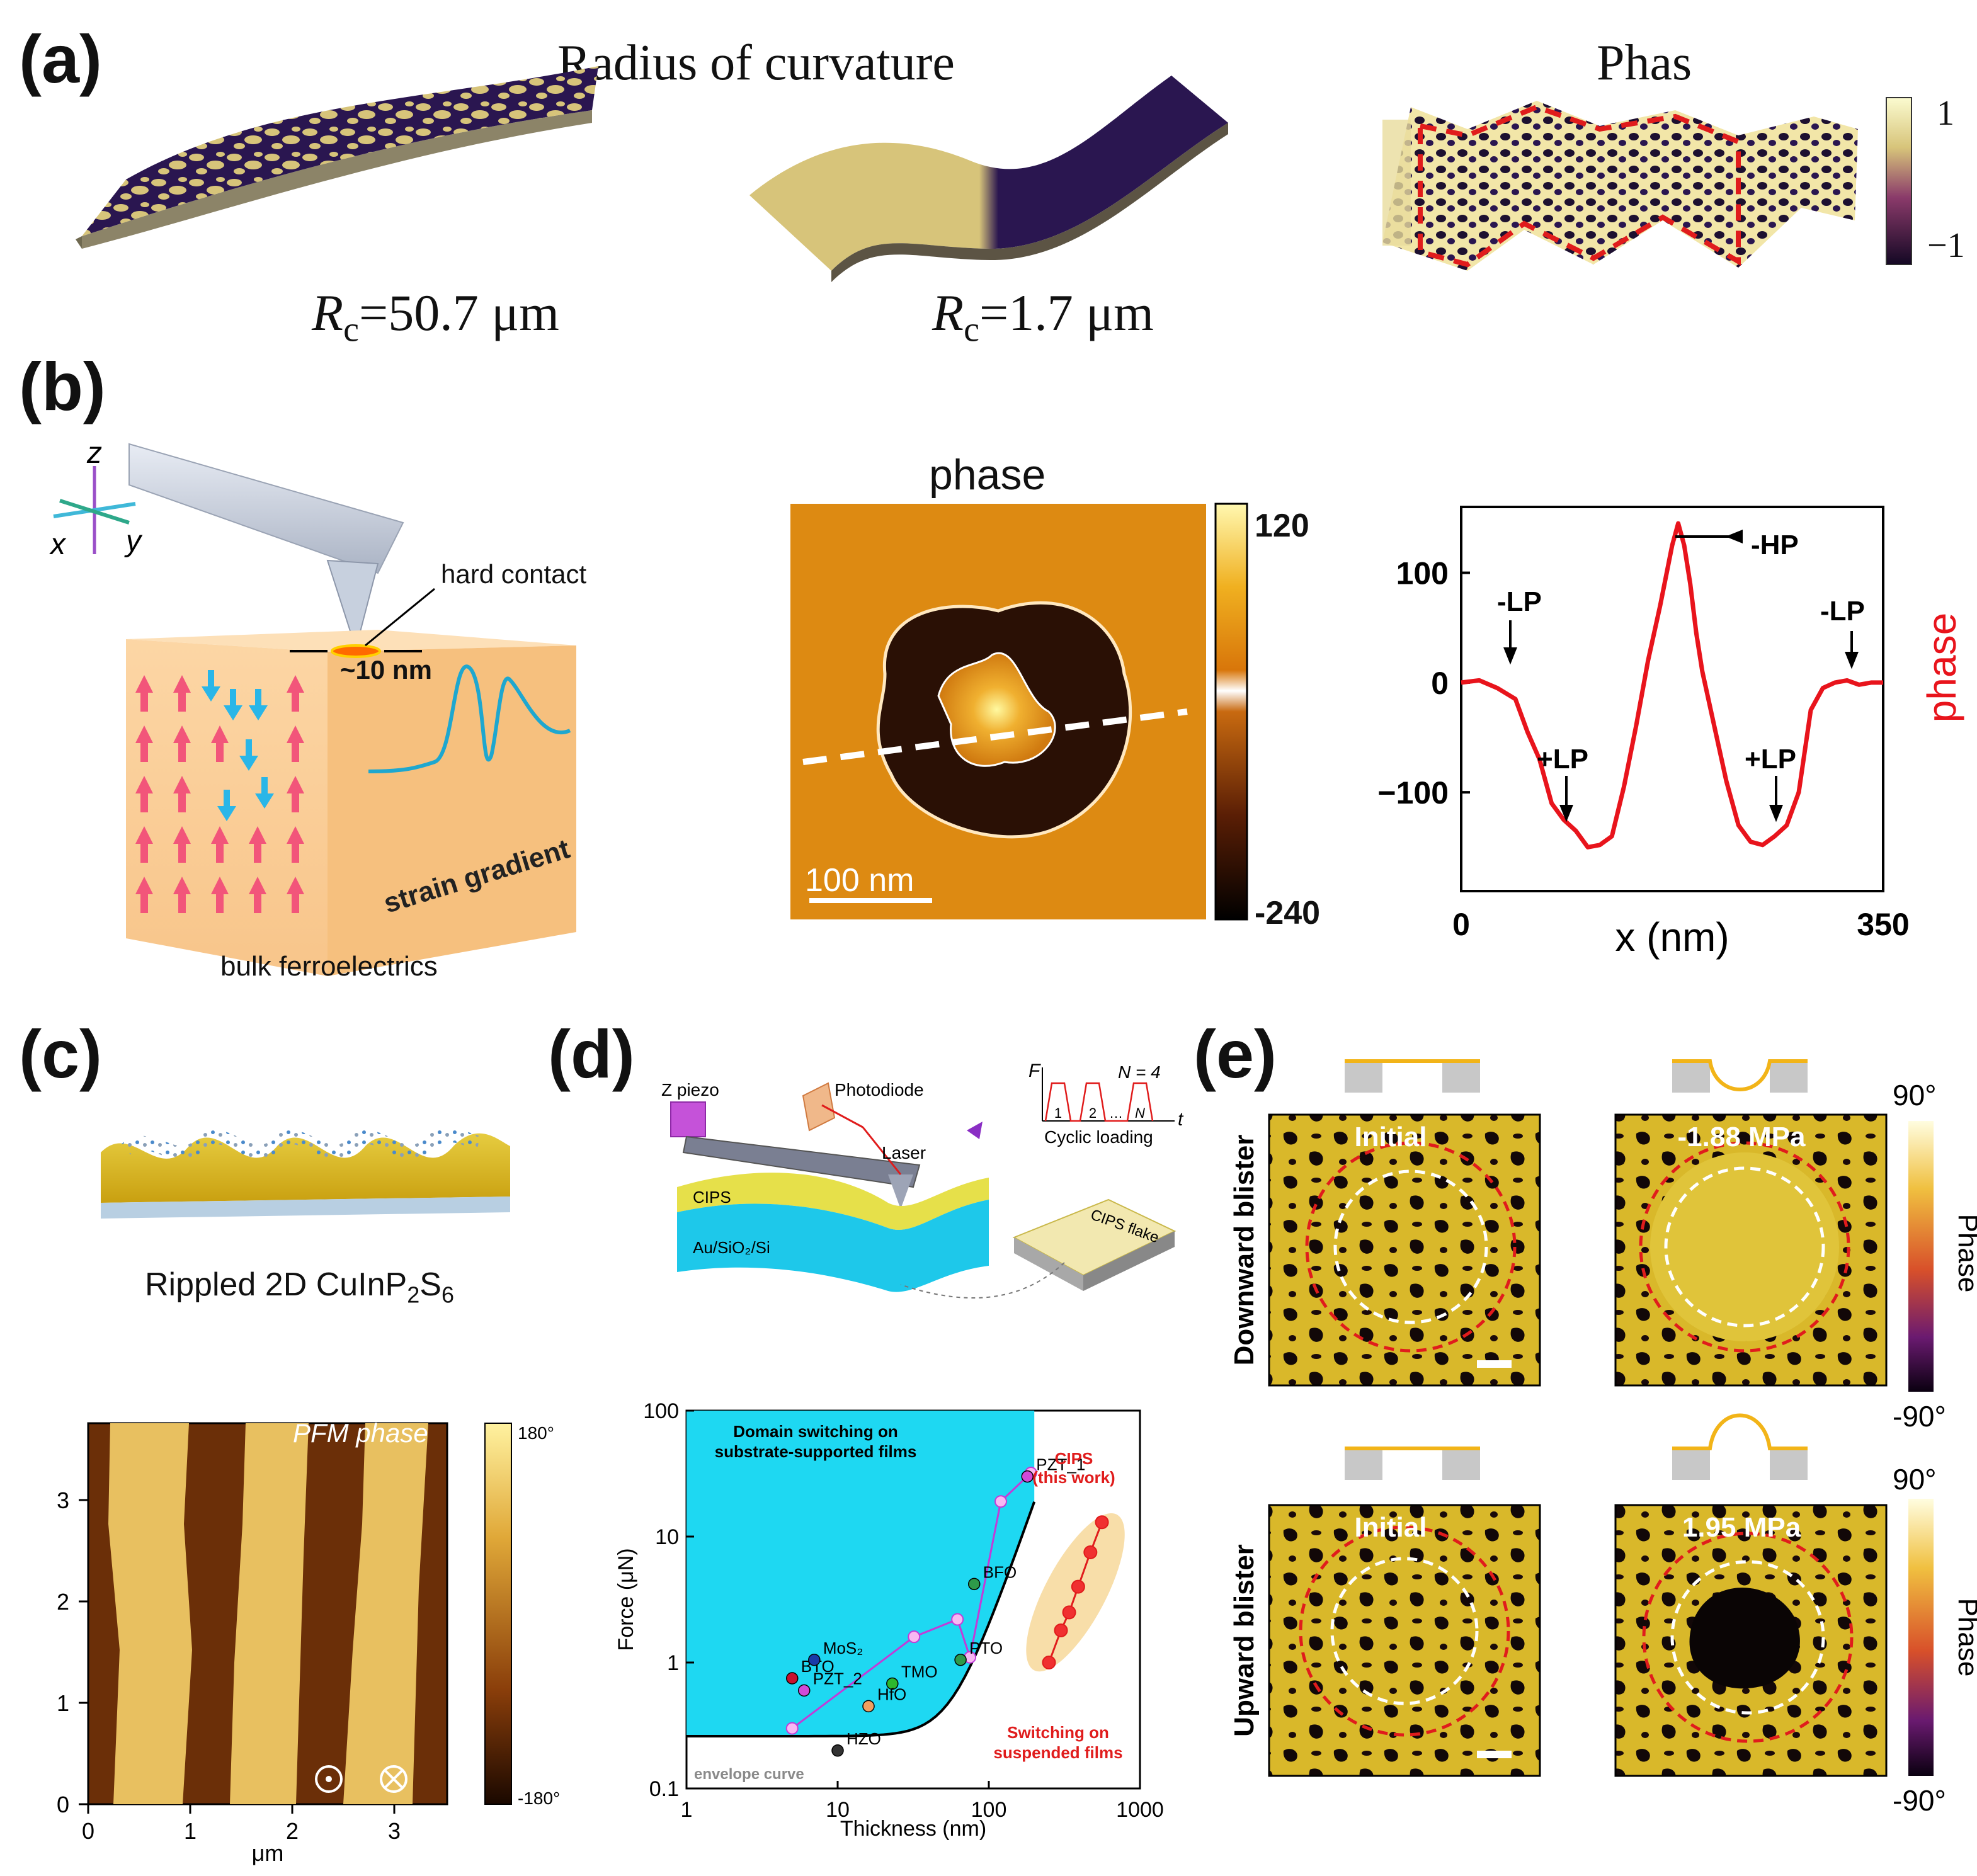  I want to click on cips-label: CIPS, so click(712, 1197).